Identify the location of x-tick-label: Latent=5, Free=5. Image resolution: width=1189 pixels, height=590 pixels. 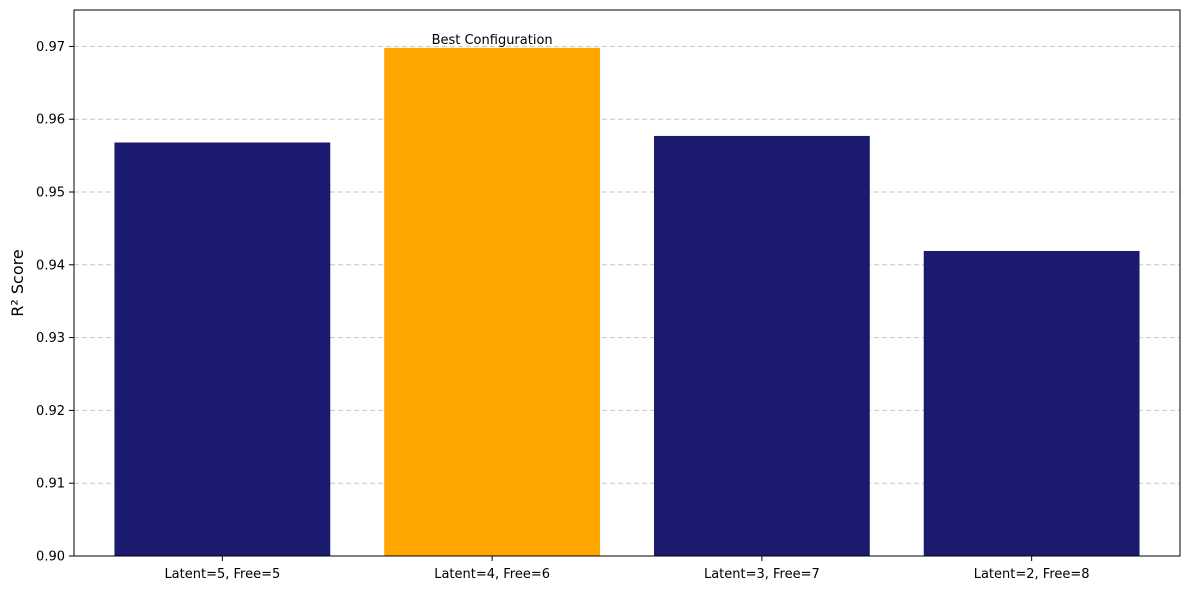
(222, 574).